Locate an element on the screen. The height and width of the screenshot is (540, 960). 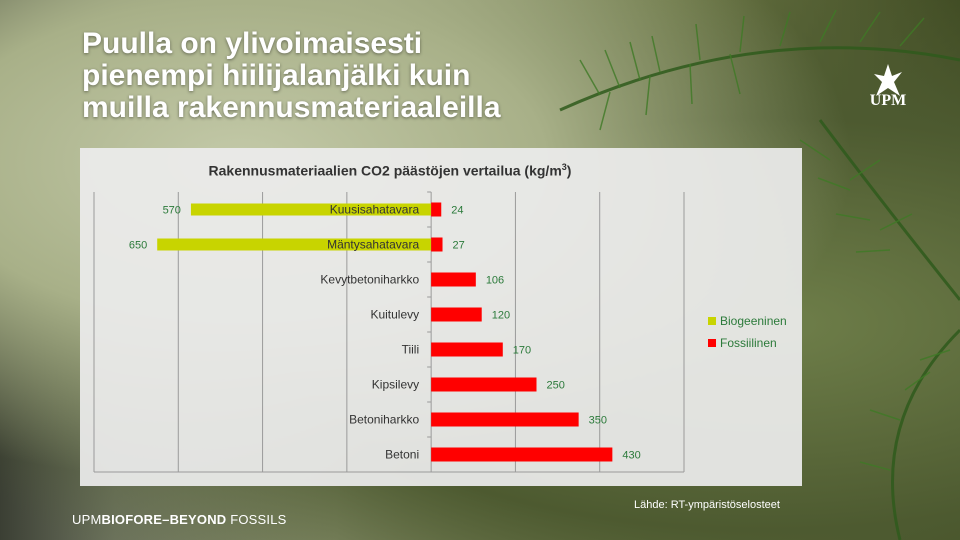
legend-label-biogenic: Biogeeninen is located at coordinates (753, 321).